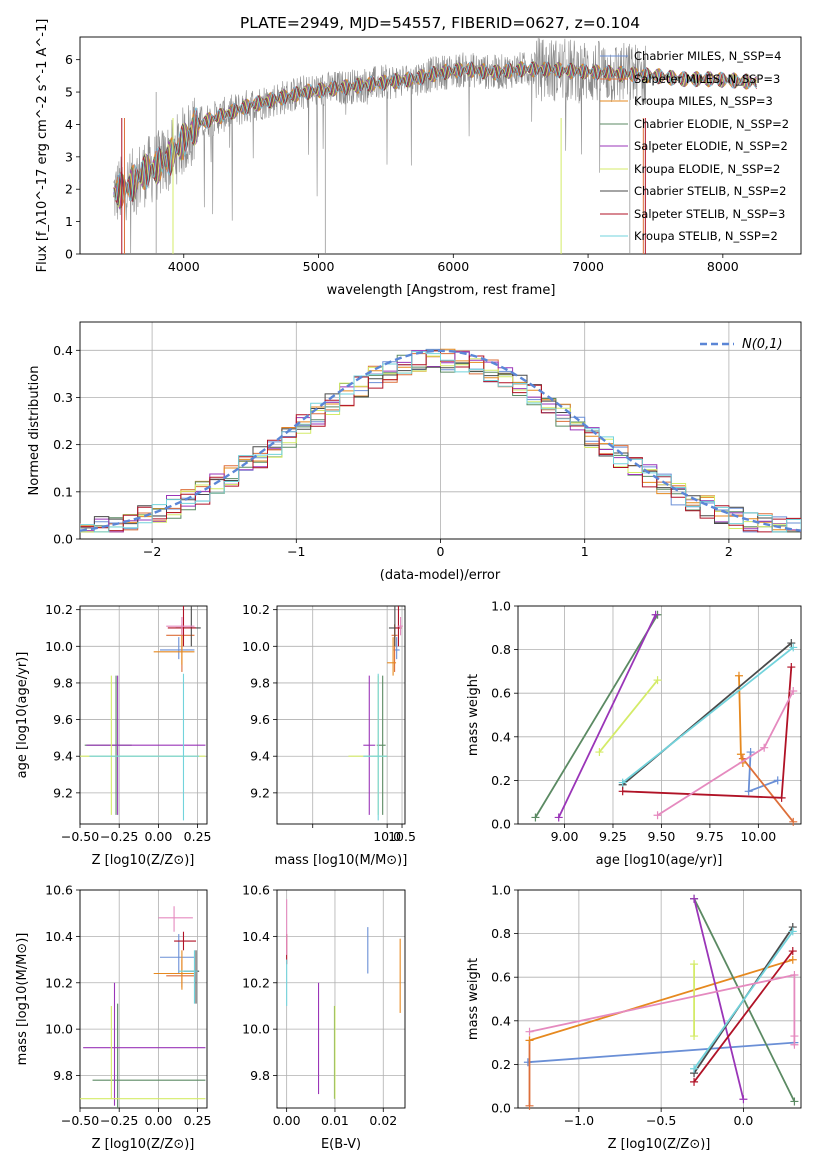 This screenshot has height=1170, width=819. I want to click on histogram-plot-area, so click(440, 440).